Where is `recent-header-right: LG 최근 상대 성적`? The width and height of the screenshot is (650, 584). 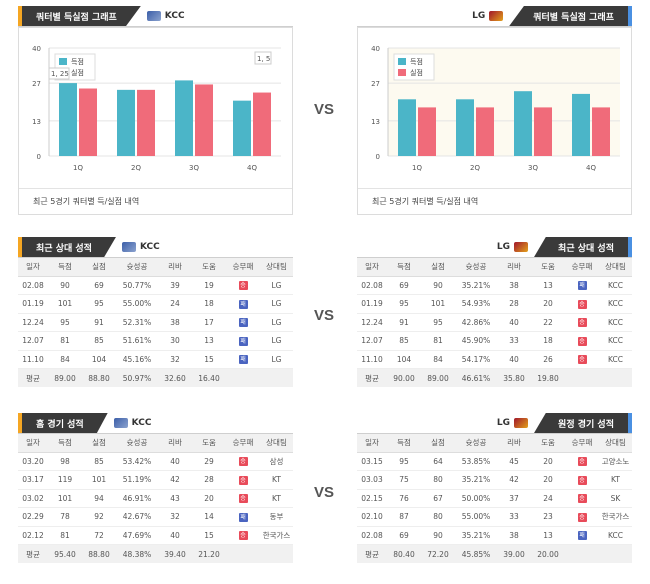 recent-header-right: LG 최근 상대 성적 is located at coordinates (561, 247).